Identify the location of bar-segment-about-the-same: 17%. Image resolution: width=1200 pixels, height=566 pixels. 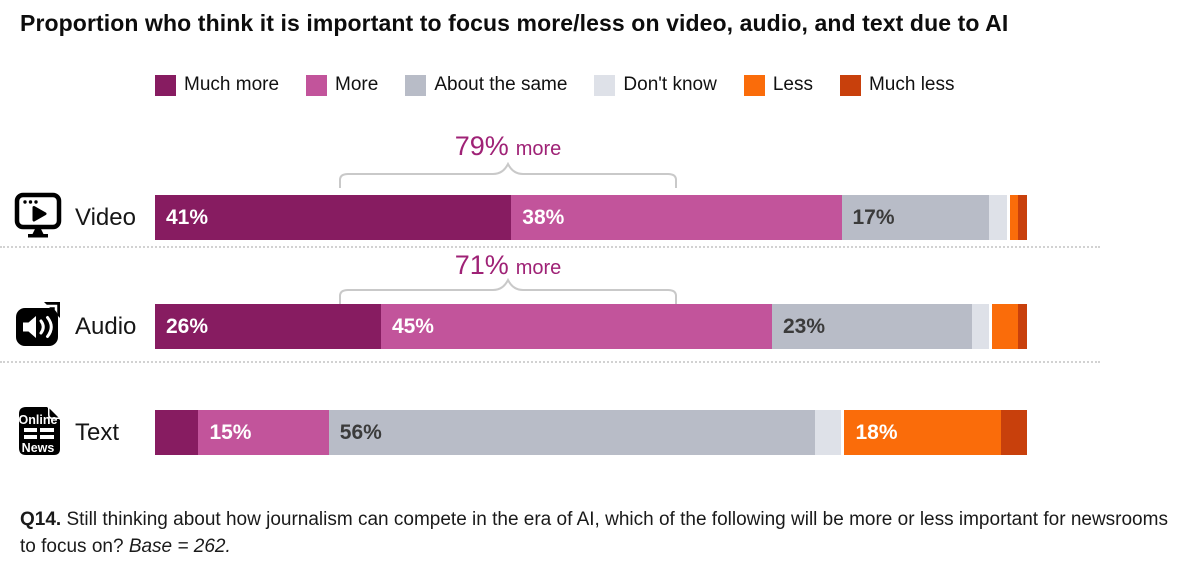
(915, 217).